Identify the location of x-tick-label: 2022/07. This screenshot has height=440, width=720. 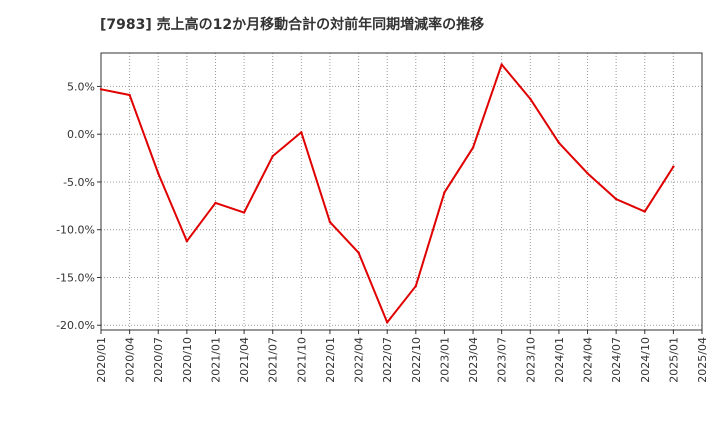
(387, 360).